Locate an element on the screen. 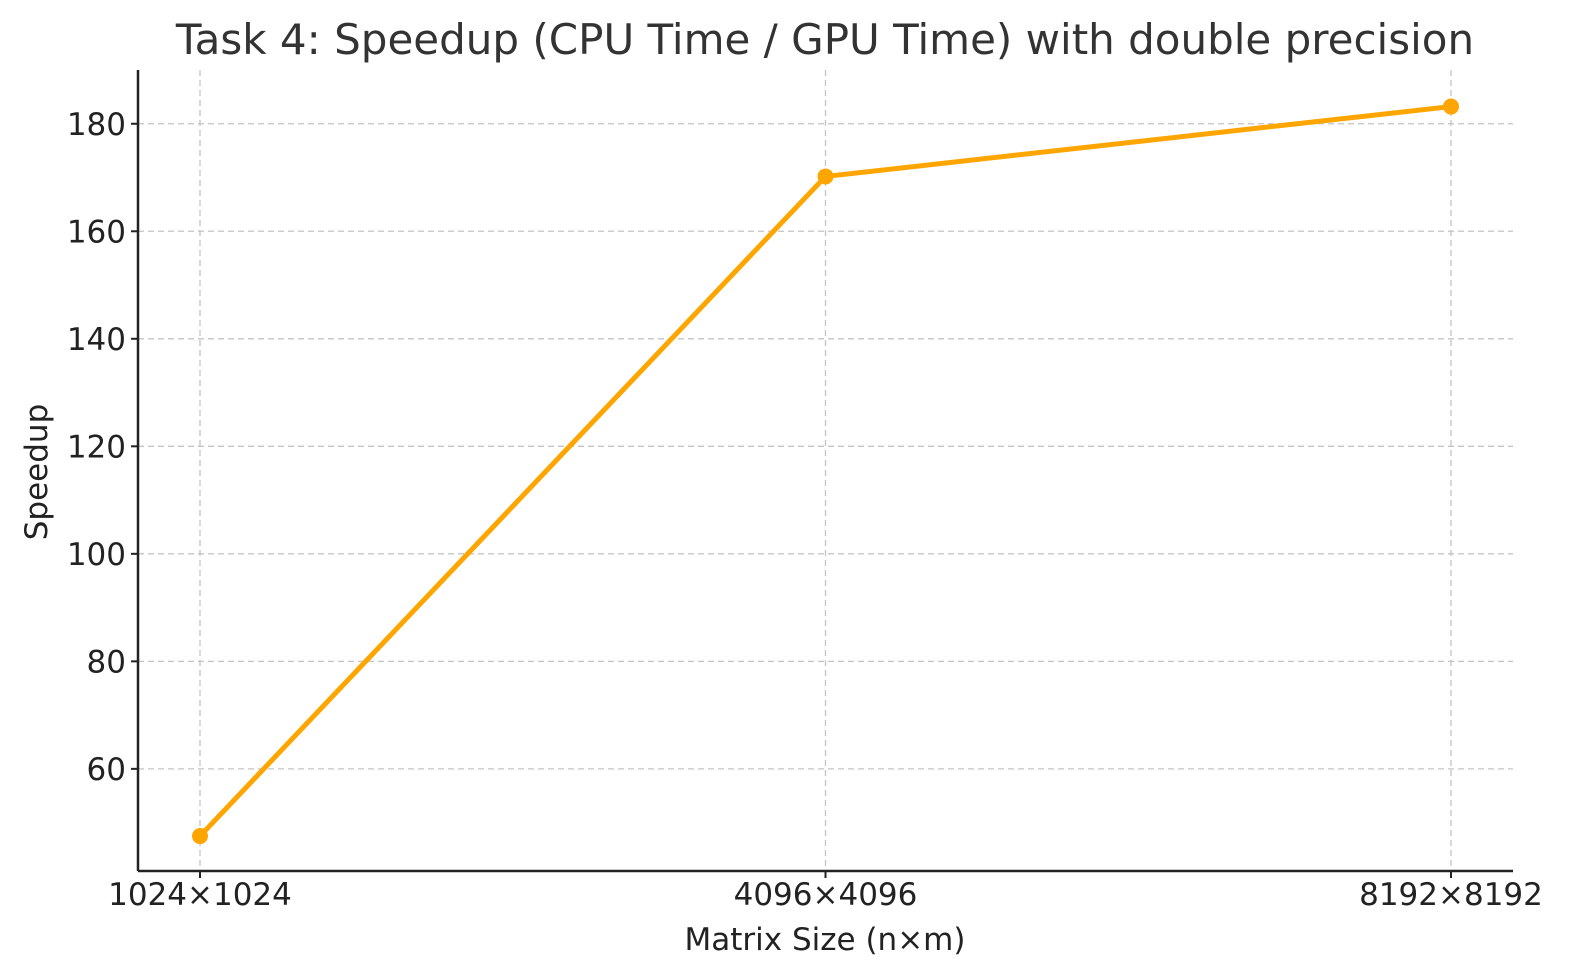 The width and height of the screenshot is (1573, 980). y-tick-label: 100 is located at coordinates (96, 555).